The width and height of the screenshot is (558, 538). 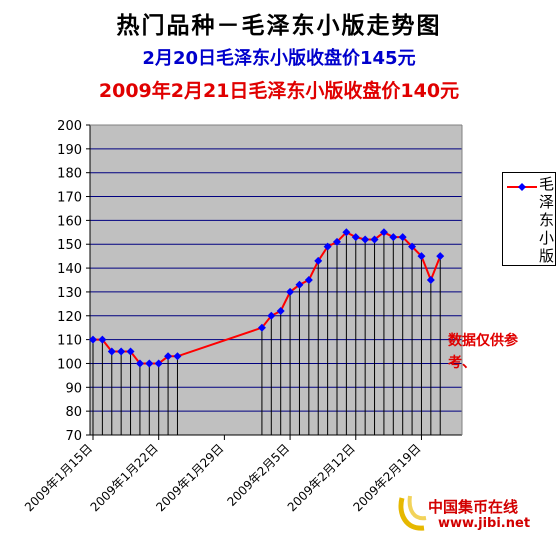 What do you see at coordinates (412, 513) in the screenshot?
I see `jibi-logo-icon` at bounding box center [412, 513].